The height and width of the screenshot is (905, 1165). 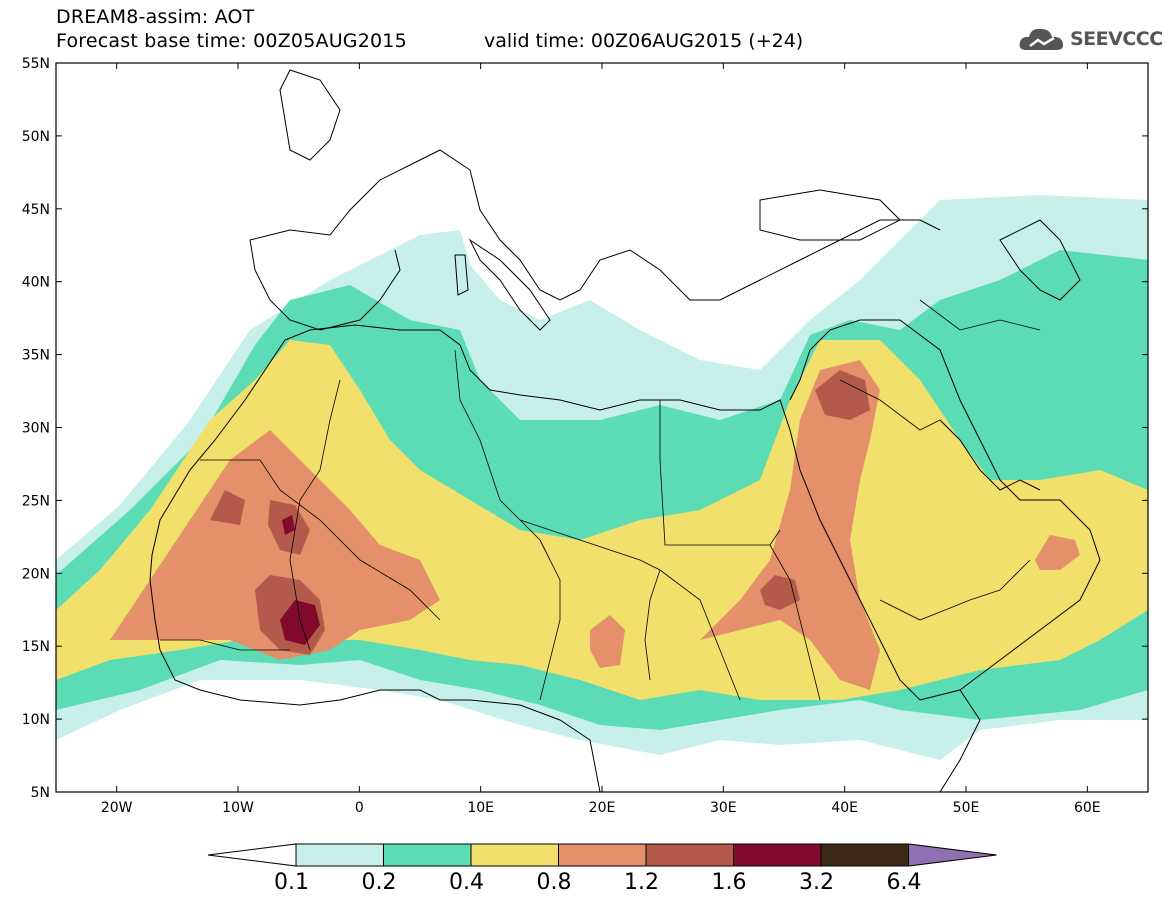 What do you see at coordinates (36, 64) in the screenshot?
I see `lat-label: 55N` at bounding box center [36, 64].